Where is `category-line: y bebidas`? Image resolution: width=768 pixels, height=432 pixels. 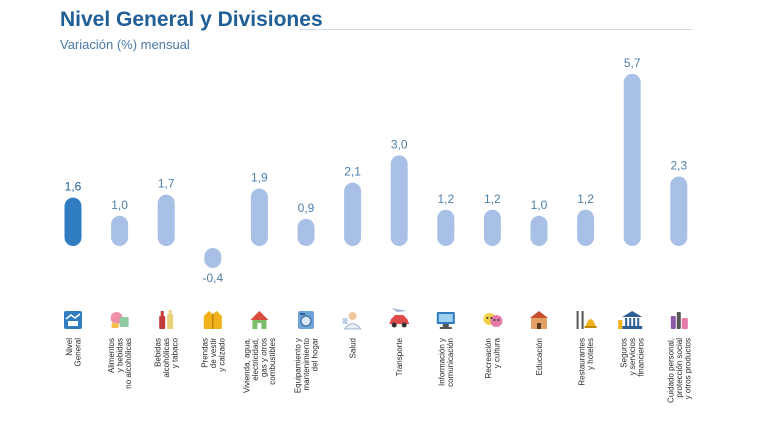
category-line: y bebidas is located at coordinates (120, 355).